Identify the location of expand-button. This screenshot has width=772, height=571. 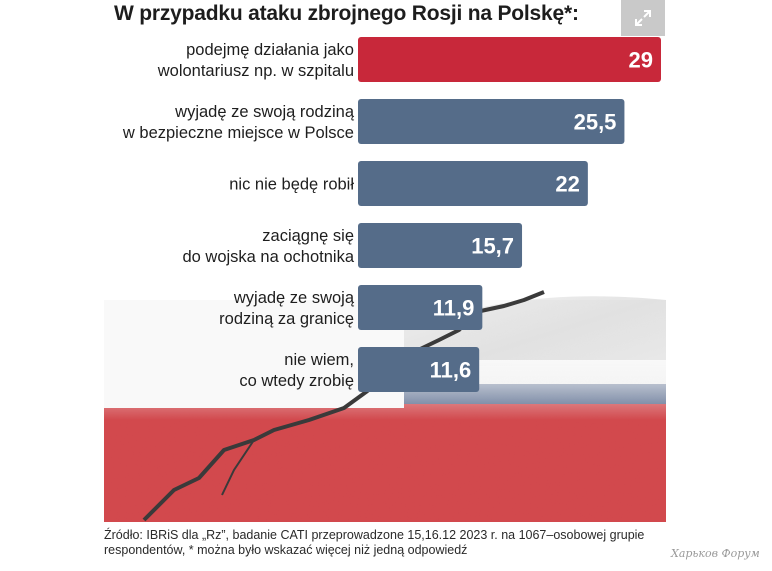
(643, 18).